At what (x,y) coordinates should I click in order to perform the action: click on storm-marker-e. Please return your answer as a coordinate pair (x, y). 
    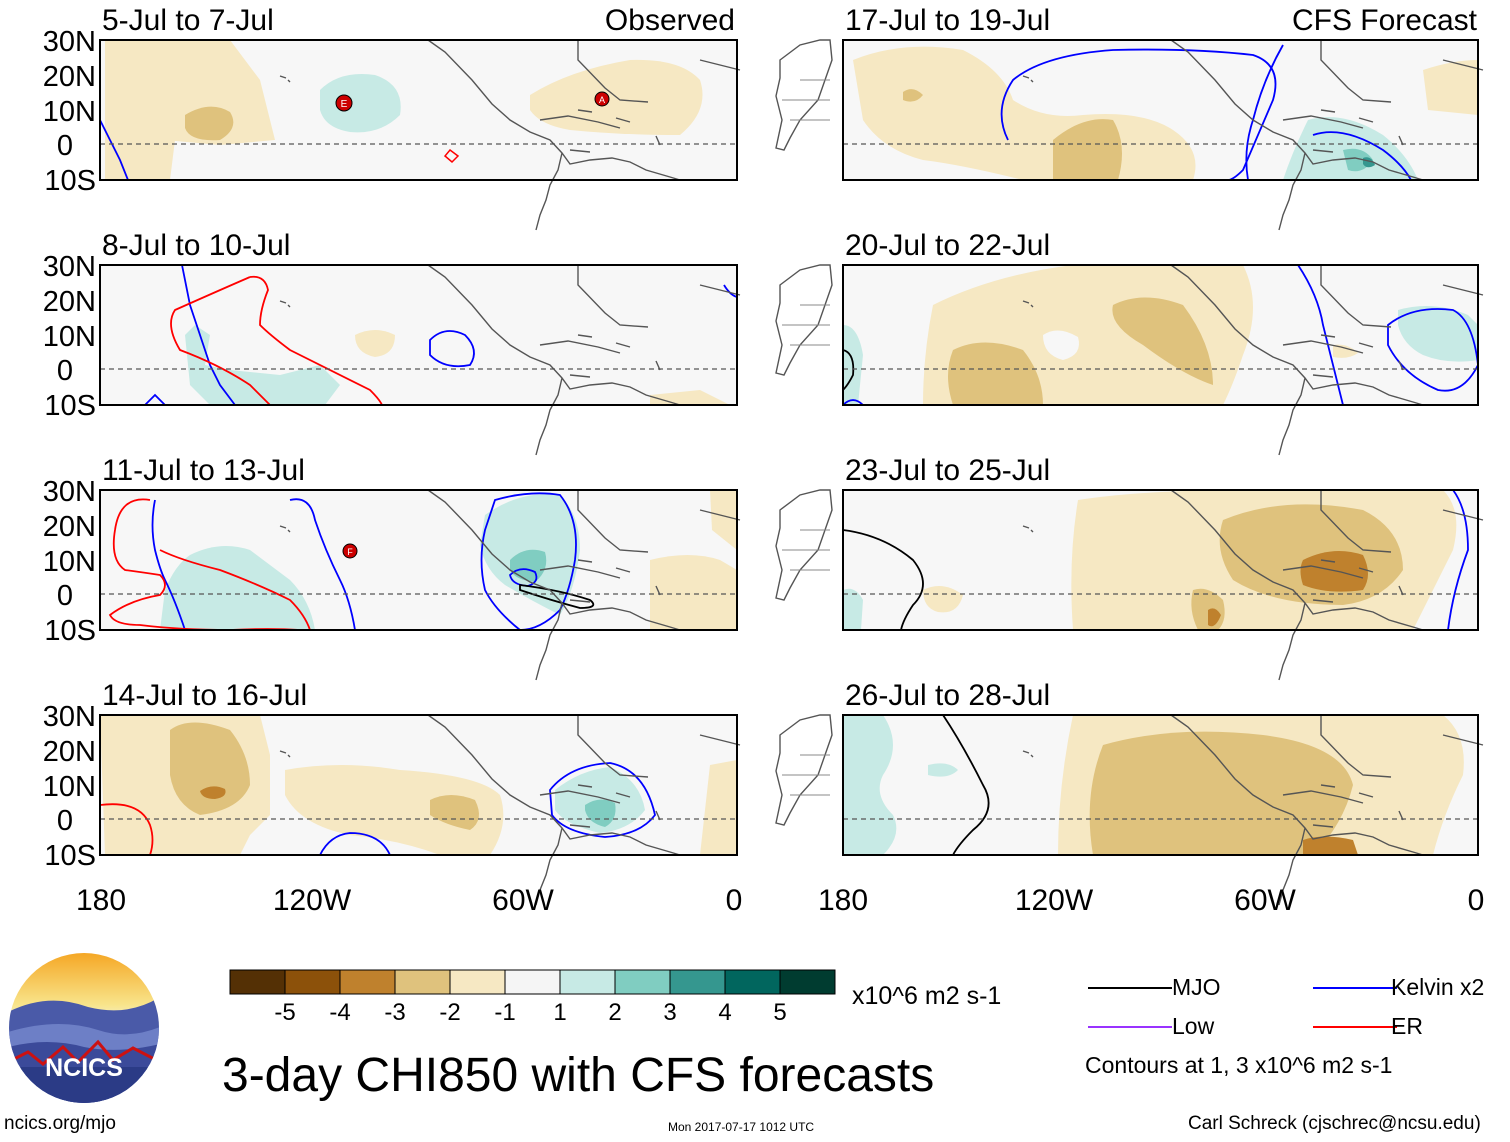
    Looking at the image, I should click on (344, 103).